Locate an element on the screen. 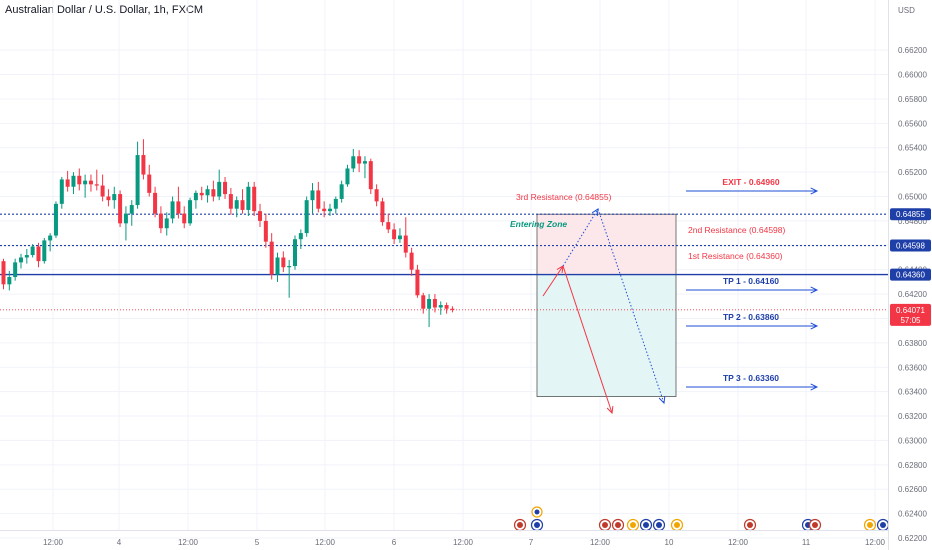 This screenshot has width=932, height=550. y-tick-label: 0.66000 is located at coordinates (912, 75).